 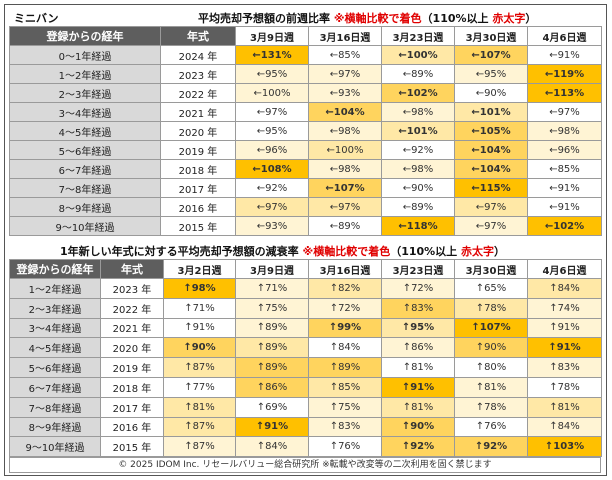 I want to click on row-model-year: 2022 年, so click(x=132, y=308).